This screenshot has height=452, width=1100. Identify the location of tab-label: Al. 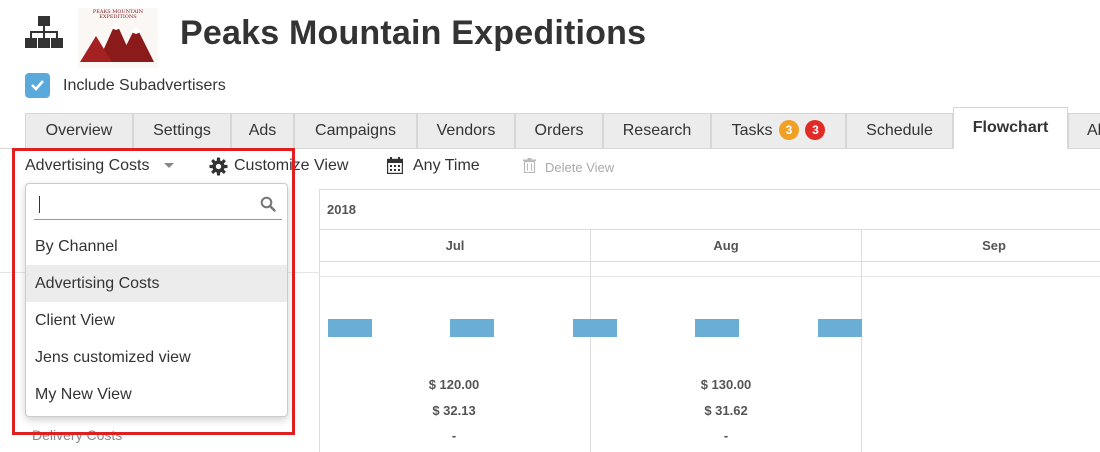
(1093, 130).